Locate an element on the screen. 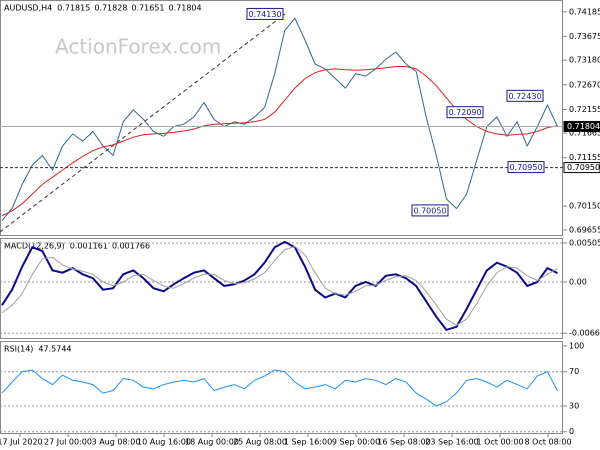 The height and width of the screenshot is (450, 600). y-tick-label: 30 is located at coordinates (574, 405).